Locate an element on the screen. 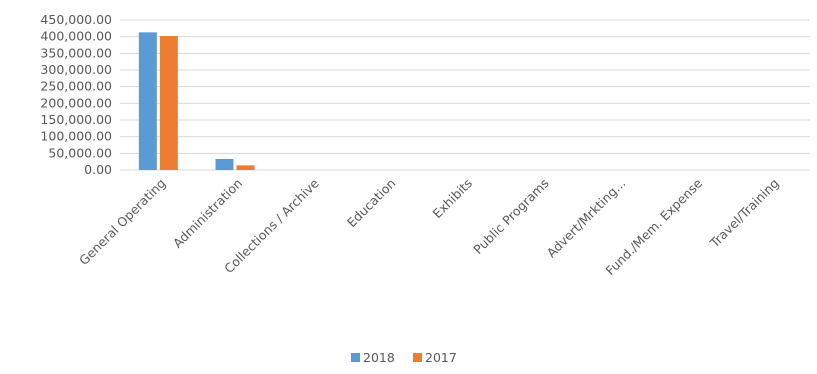  x-category-label: Education is located at coordinates (371, 203).